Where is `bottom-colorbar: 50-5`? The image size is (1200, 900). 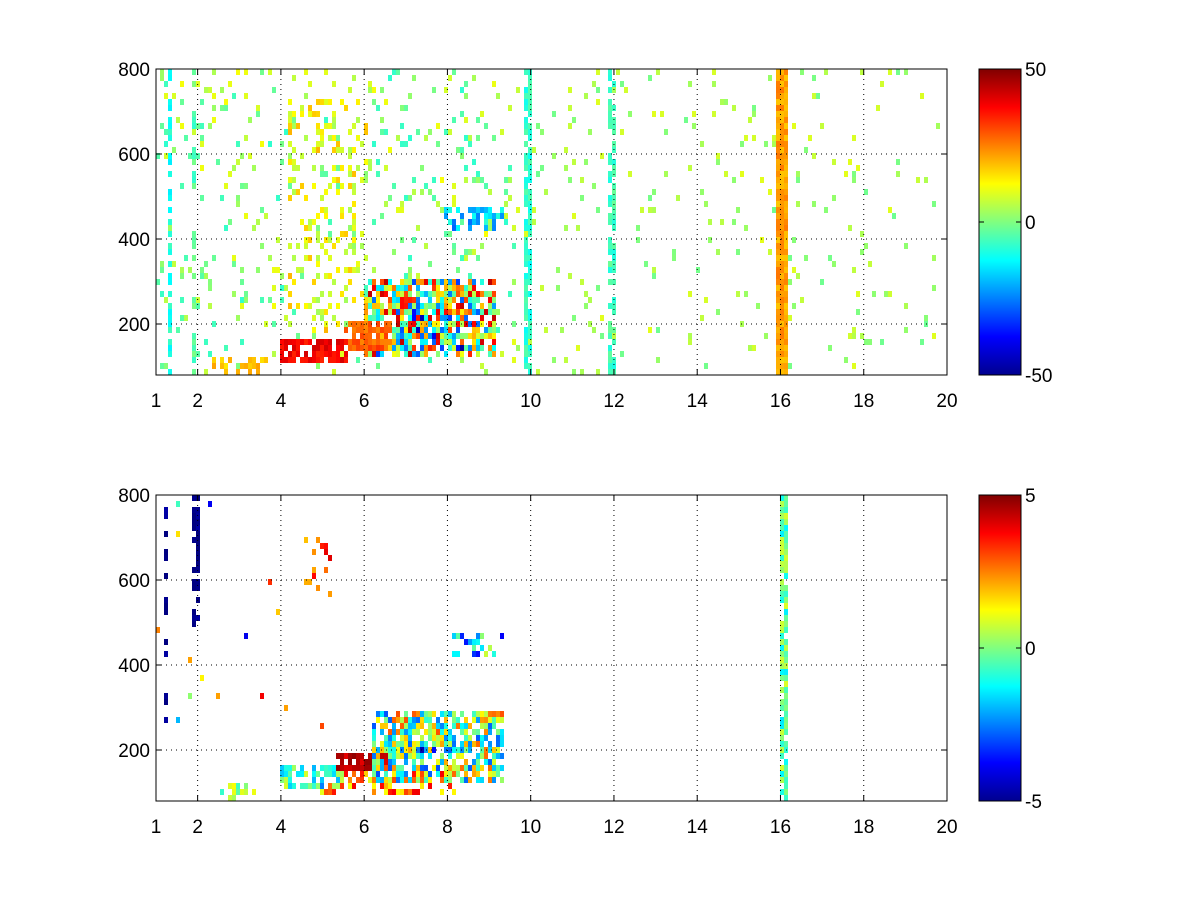 bottom-colorbar: 50-5 is located at coordinates (1010, 649).